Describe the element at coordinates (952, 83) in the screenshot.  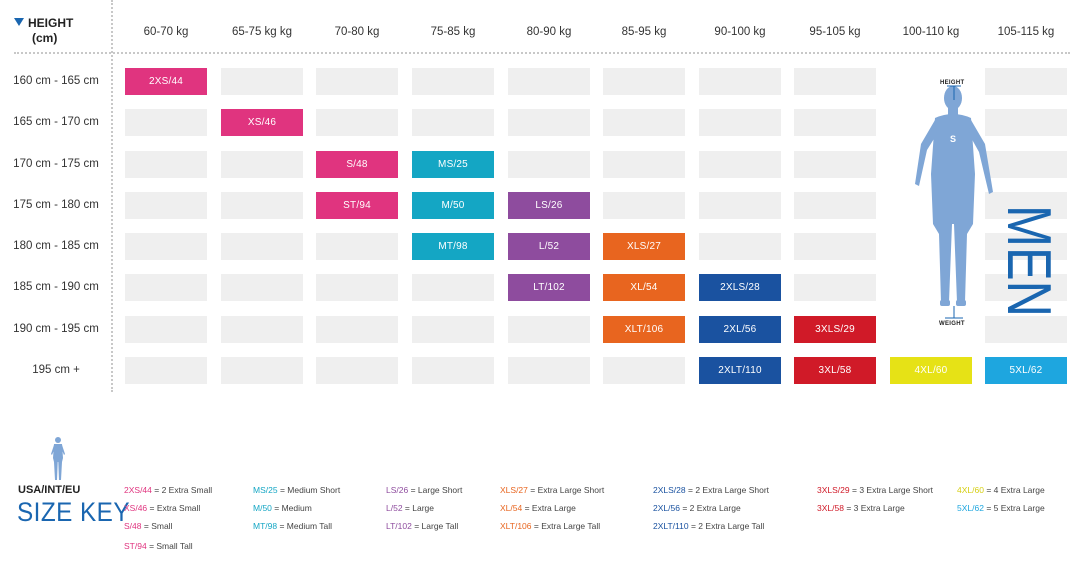
I see `figure-height-tag: HEIGHT` at that location.